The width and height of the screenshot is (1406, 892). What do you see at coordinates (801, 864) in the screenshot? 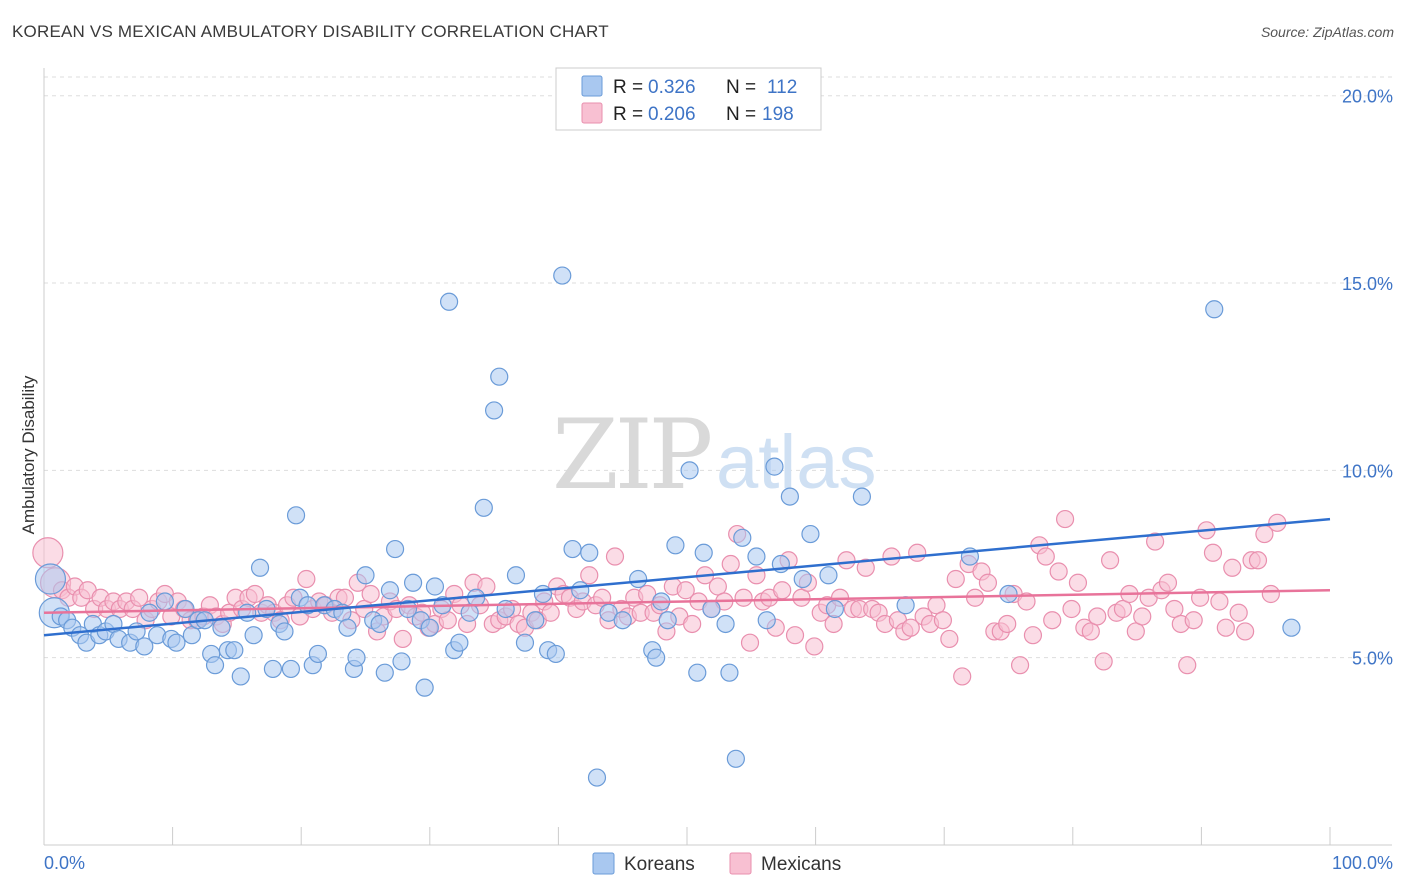
I see `bottom-legend-mexicans-label: Mexicans` at bounding box center [801, 864].